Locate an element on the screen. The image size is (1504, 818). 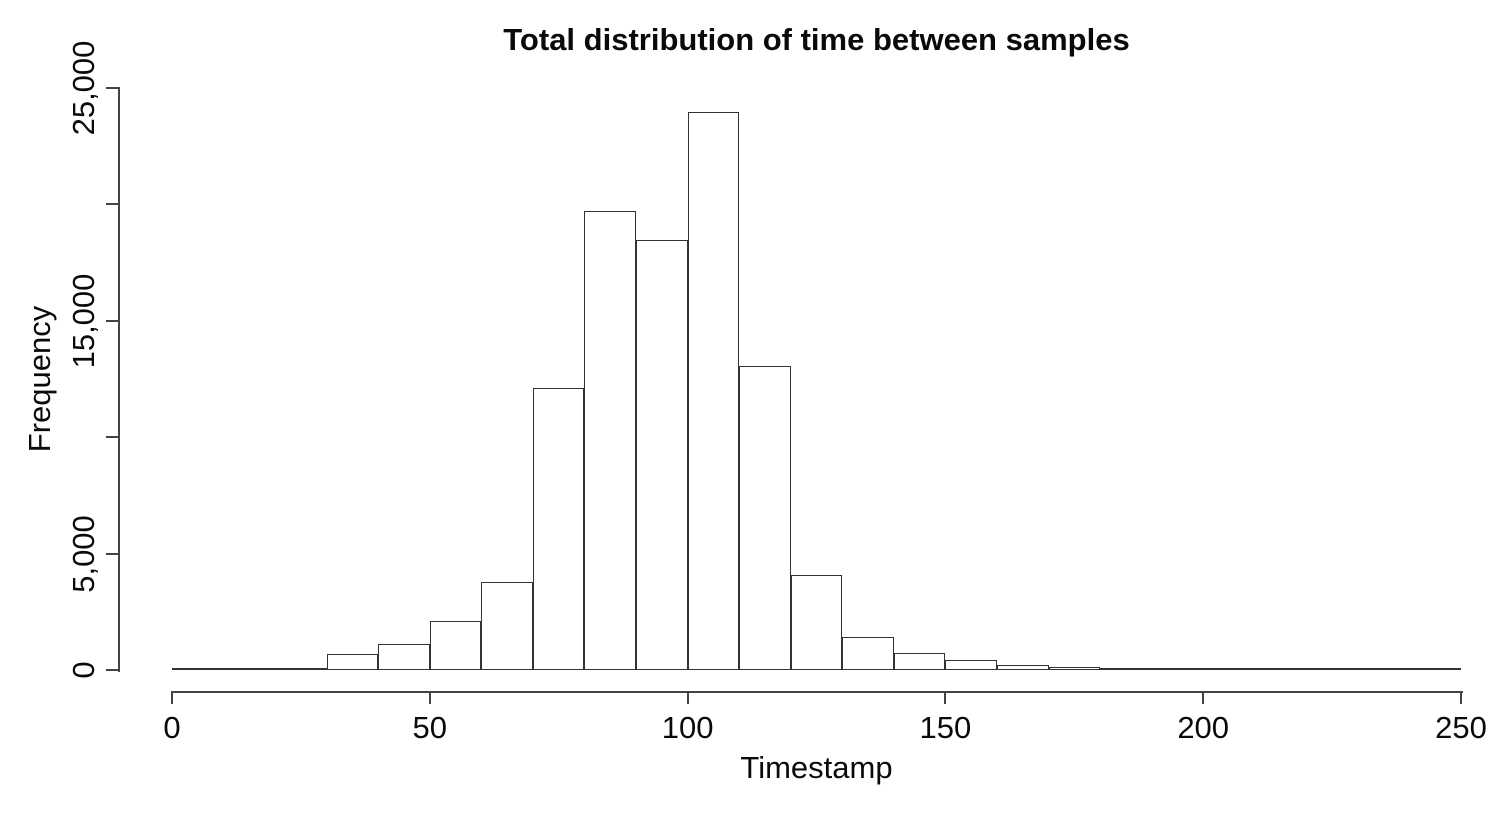
x-tick-label: 150 is located at coordinates (945, 727).